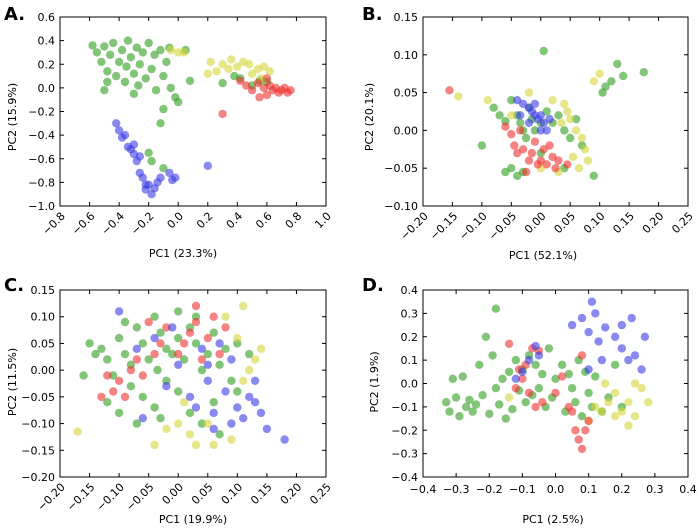 This screenshot has width=700, height=530. Describe the element at coordinates (41, 112) in the screenshot. I see `y-tick-label-a-4: −0.2` at that location.